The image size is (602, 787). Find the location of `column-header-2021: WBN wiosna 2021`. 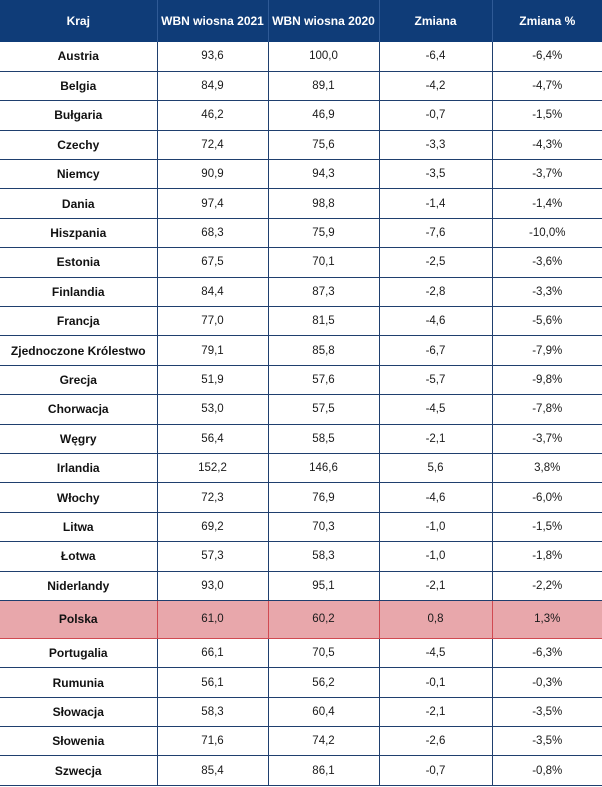

column-header-2021: WBN wiosna 2021 is located at coordinates (212, 21).